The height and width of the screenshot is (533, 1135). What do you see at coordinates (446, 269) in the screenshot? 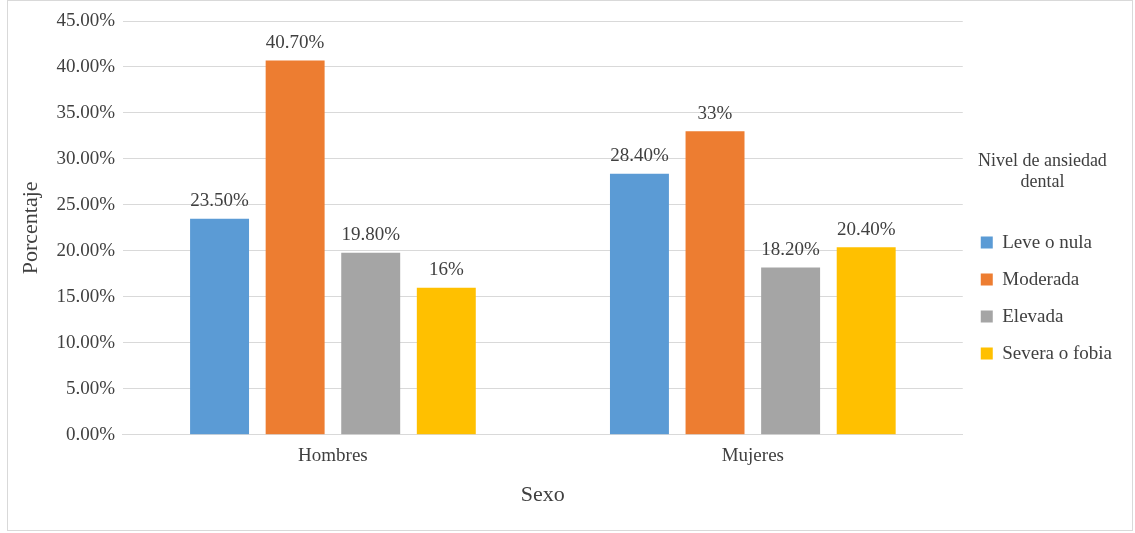
I see `data-label: 16%` at bounding box center [446, 269].